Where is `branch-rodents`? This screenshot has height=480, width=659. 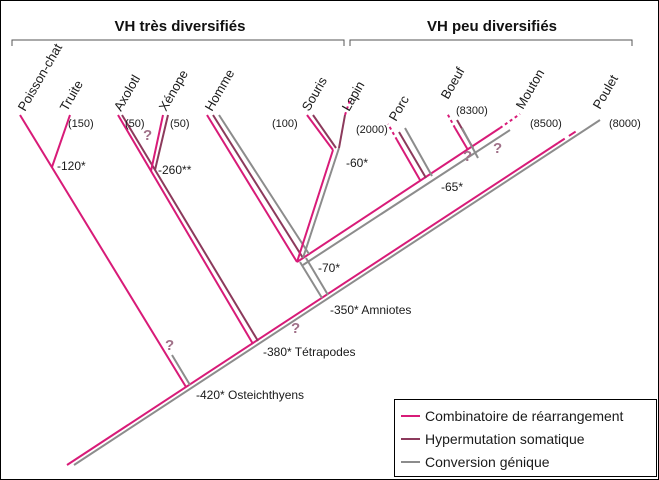
branch-rodents is located at coordinates (323, 181).